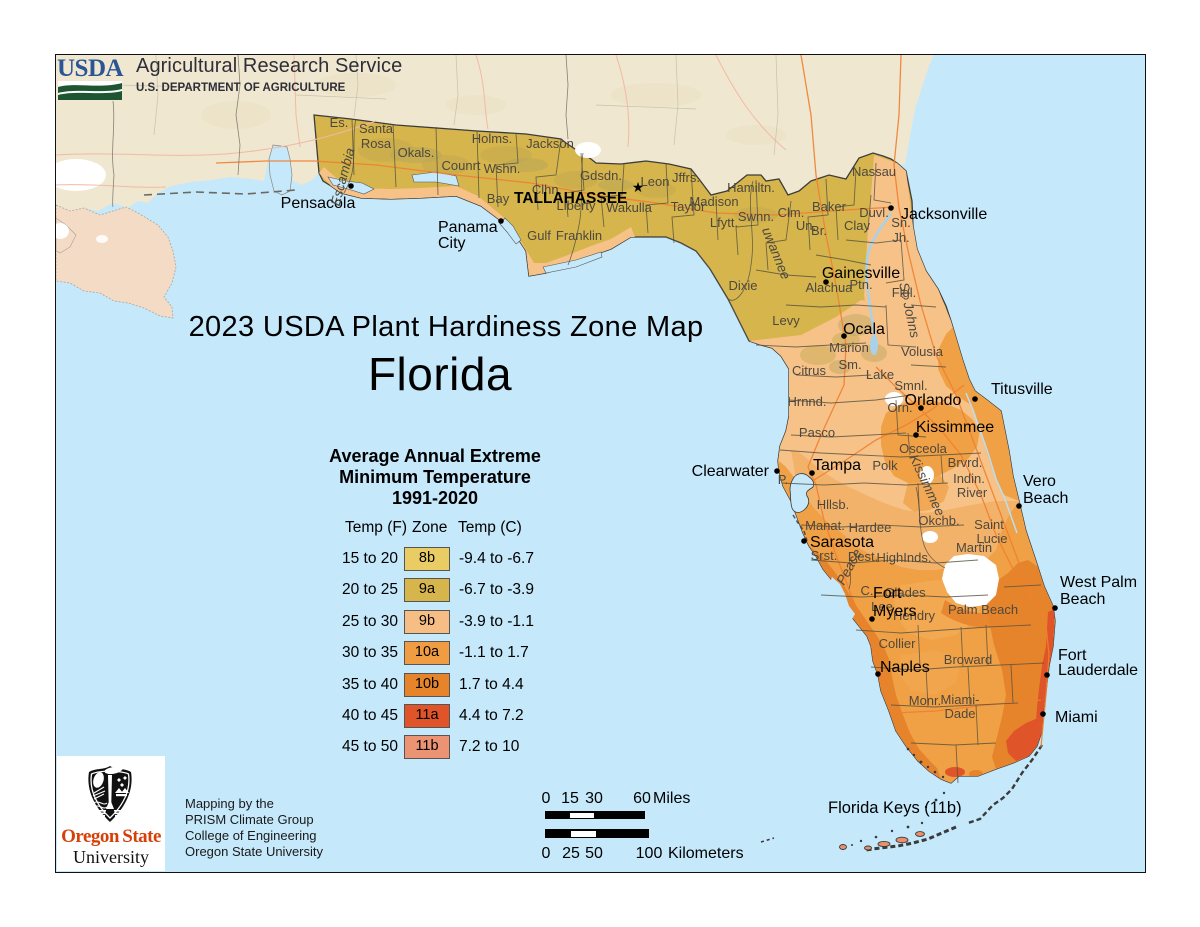 The width and height of the screenshot is (1200, 927). What do you see at coordinates (809, 370) in the screenshot?
I see `svg-text: Citrus` at bounding box center [809, 370].